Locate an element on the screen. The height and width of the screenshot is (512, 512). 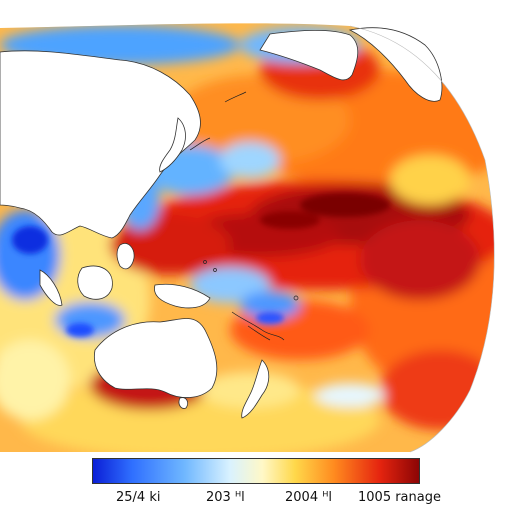
colorbar is located at coordinates (256, 471).